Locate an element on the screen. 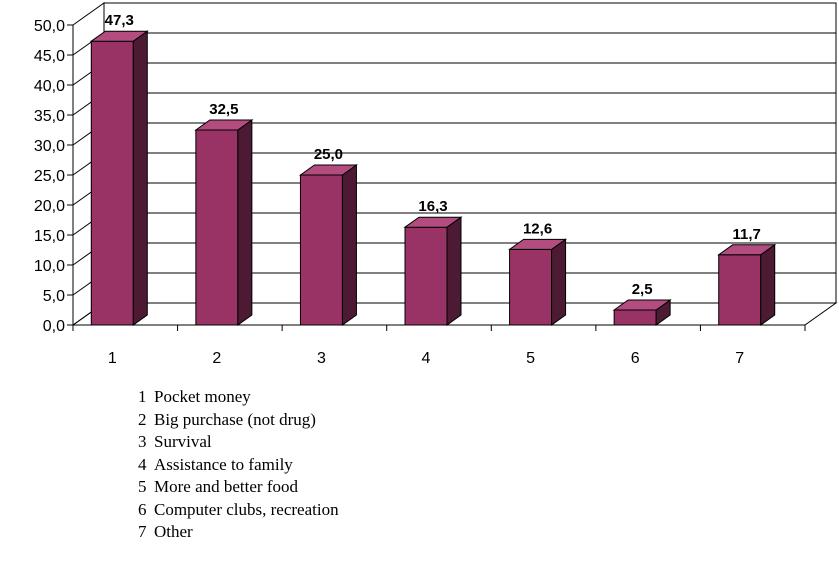  y-tick-label: 10,0 is located at coordinates (49, 266).